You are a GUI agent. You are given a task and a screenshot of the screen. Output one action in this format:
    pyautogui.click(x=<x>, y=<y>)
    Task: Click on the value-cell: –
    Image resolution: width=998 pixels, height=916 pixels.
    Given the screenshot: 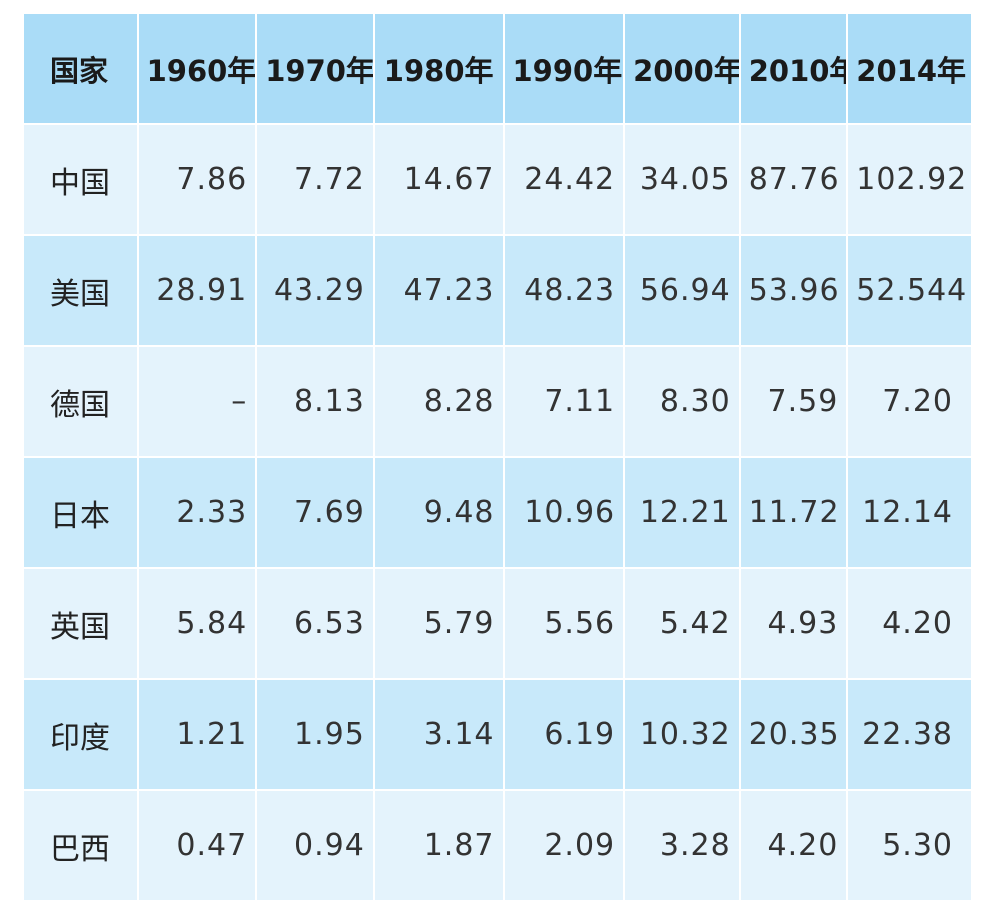 What is the action you would take?
    pyautogui.click(x=197, y=401)
    